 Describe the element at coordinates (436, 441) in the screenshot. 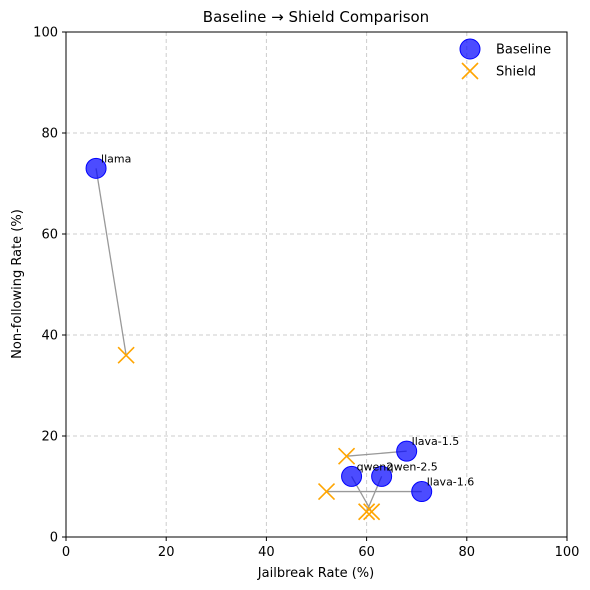

I see `point-label-llava-1.5: llava-1.5` at that location.